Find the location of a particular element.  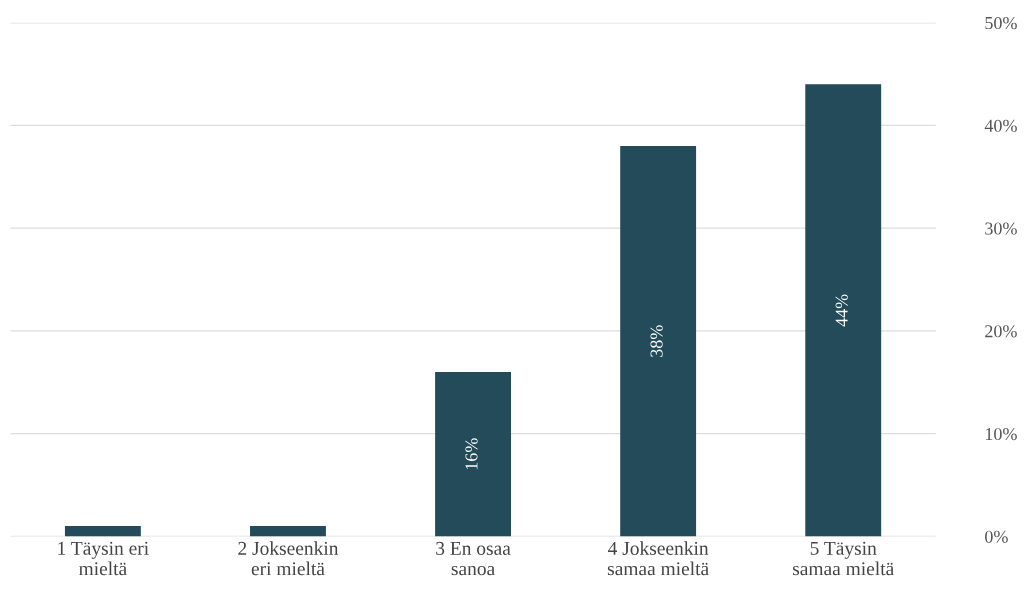

y-tick-label: 40% is located at coordinates (1000, 125).